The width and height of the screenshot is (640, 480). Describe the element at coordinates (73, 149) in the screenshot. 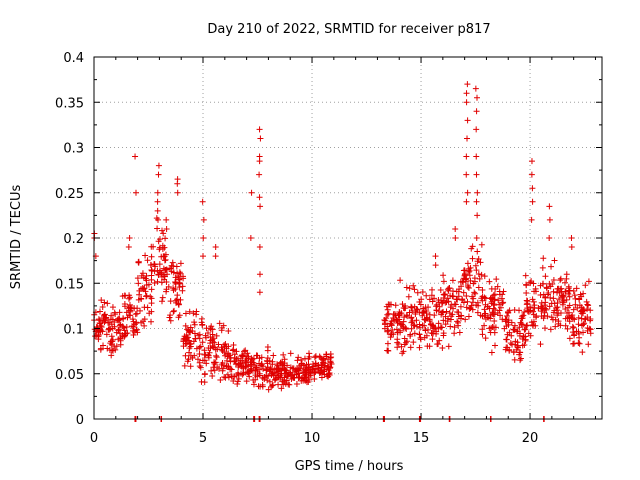

I see `y-tick-label: 0.3` at that location.